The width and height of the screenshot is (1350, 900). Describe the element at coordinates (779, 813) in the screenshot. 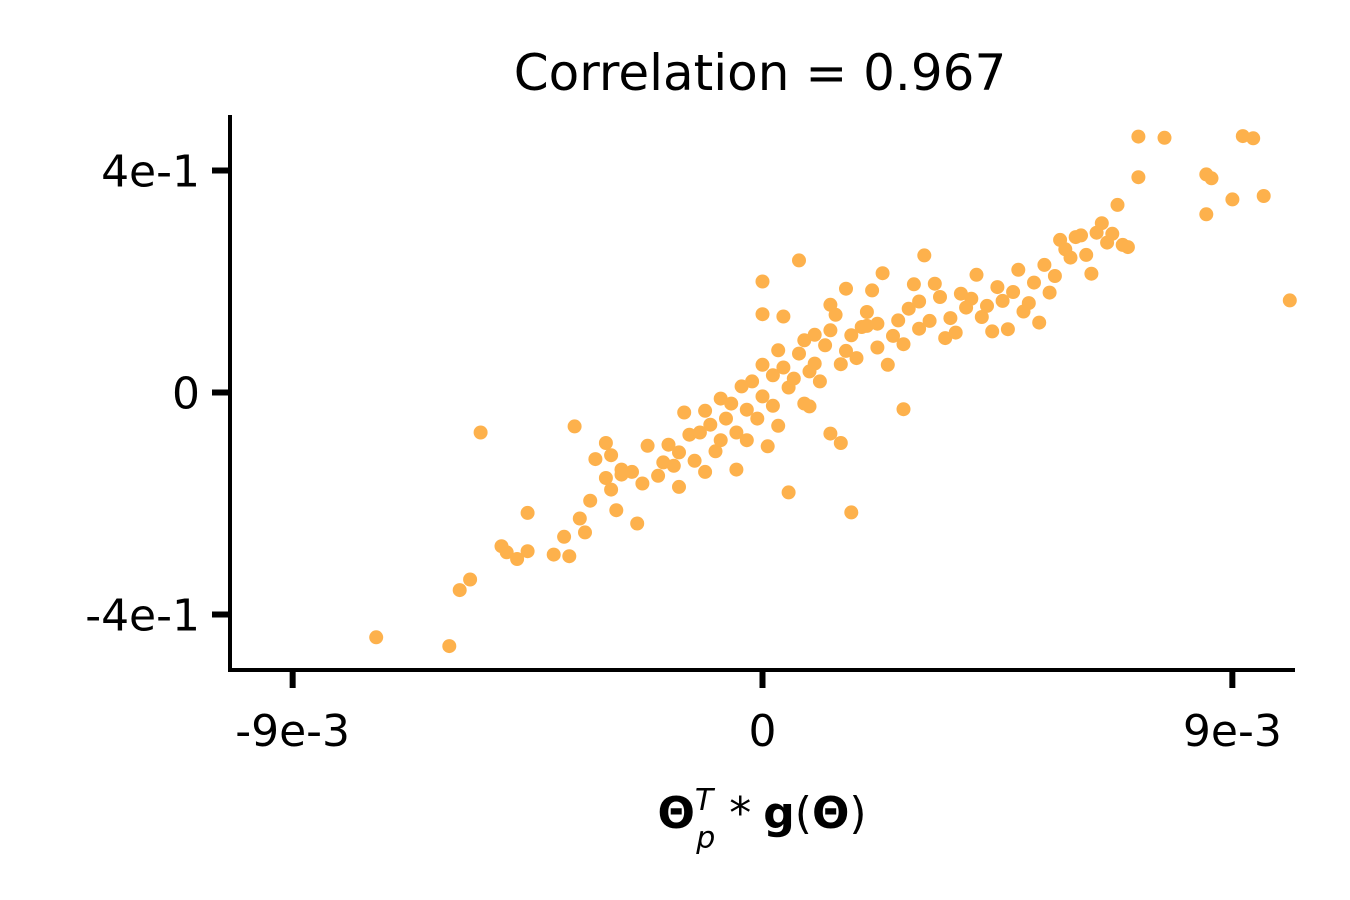

I see `xlabel-func: g` at that location.